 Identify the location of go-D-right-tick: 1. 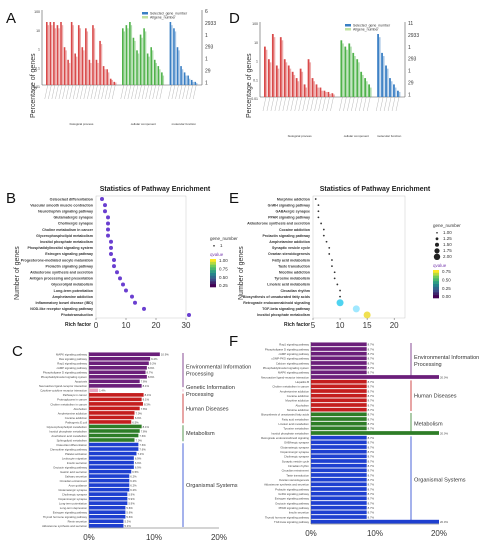
(409, 95).